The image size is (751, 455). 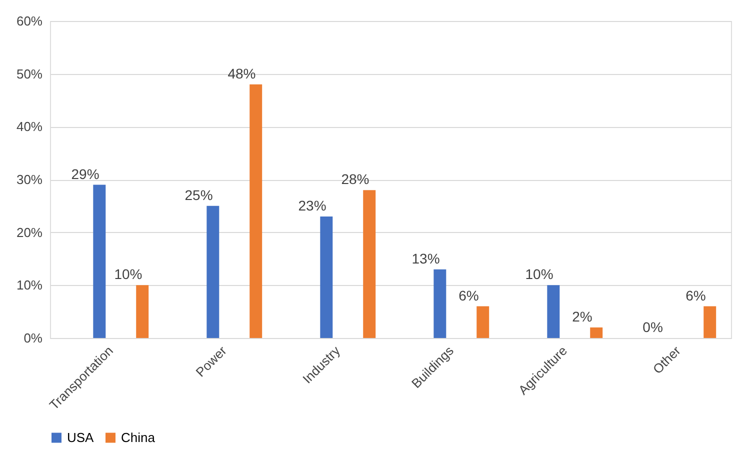 What do you see at coordinates (312, 205) in the screenshot?
I see `data-label: 23%` at bounding box center [312, 205].